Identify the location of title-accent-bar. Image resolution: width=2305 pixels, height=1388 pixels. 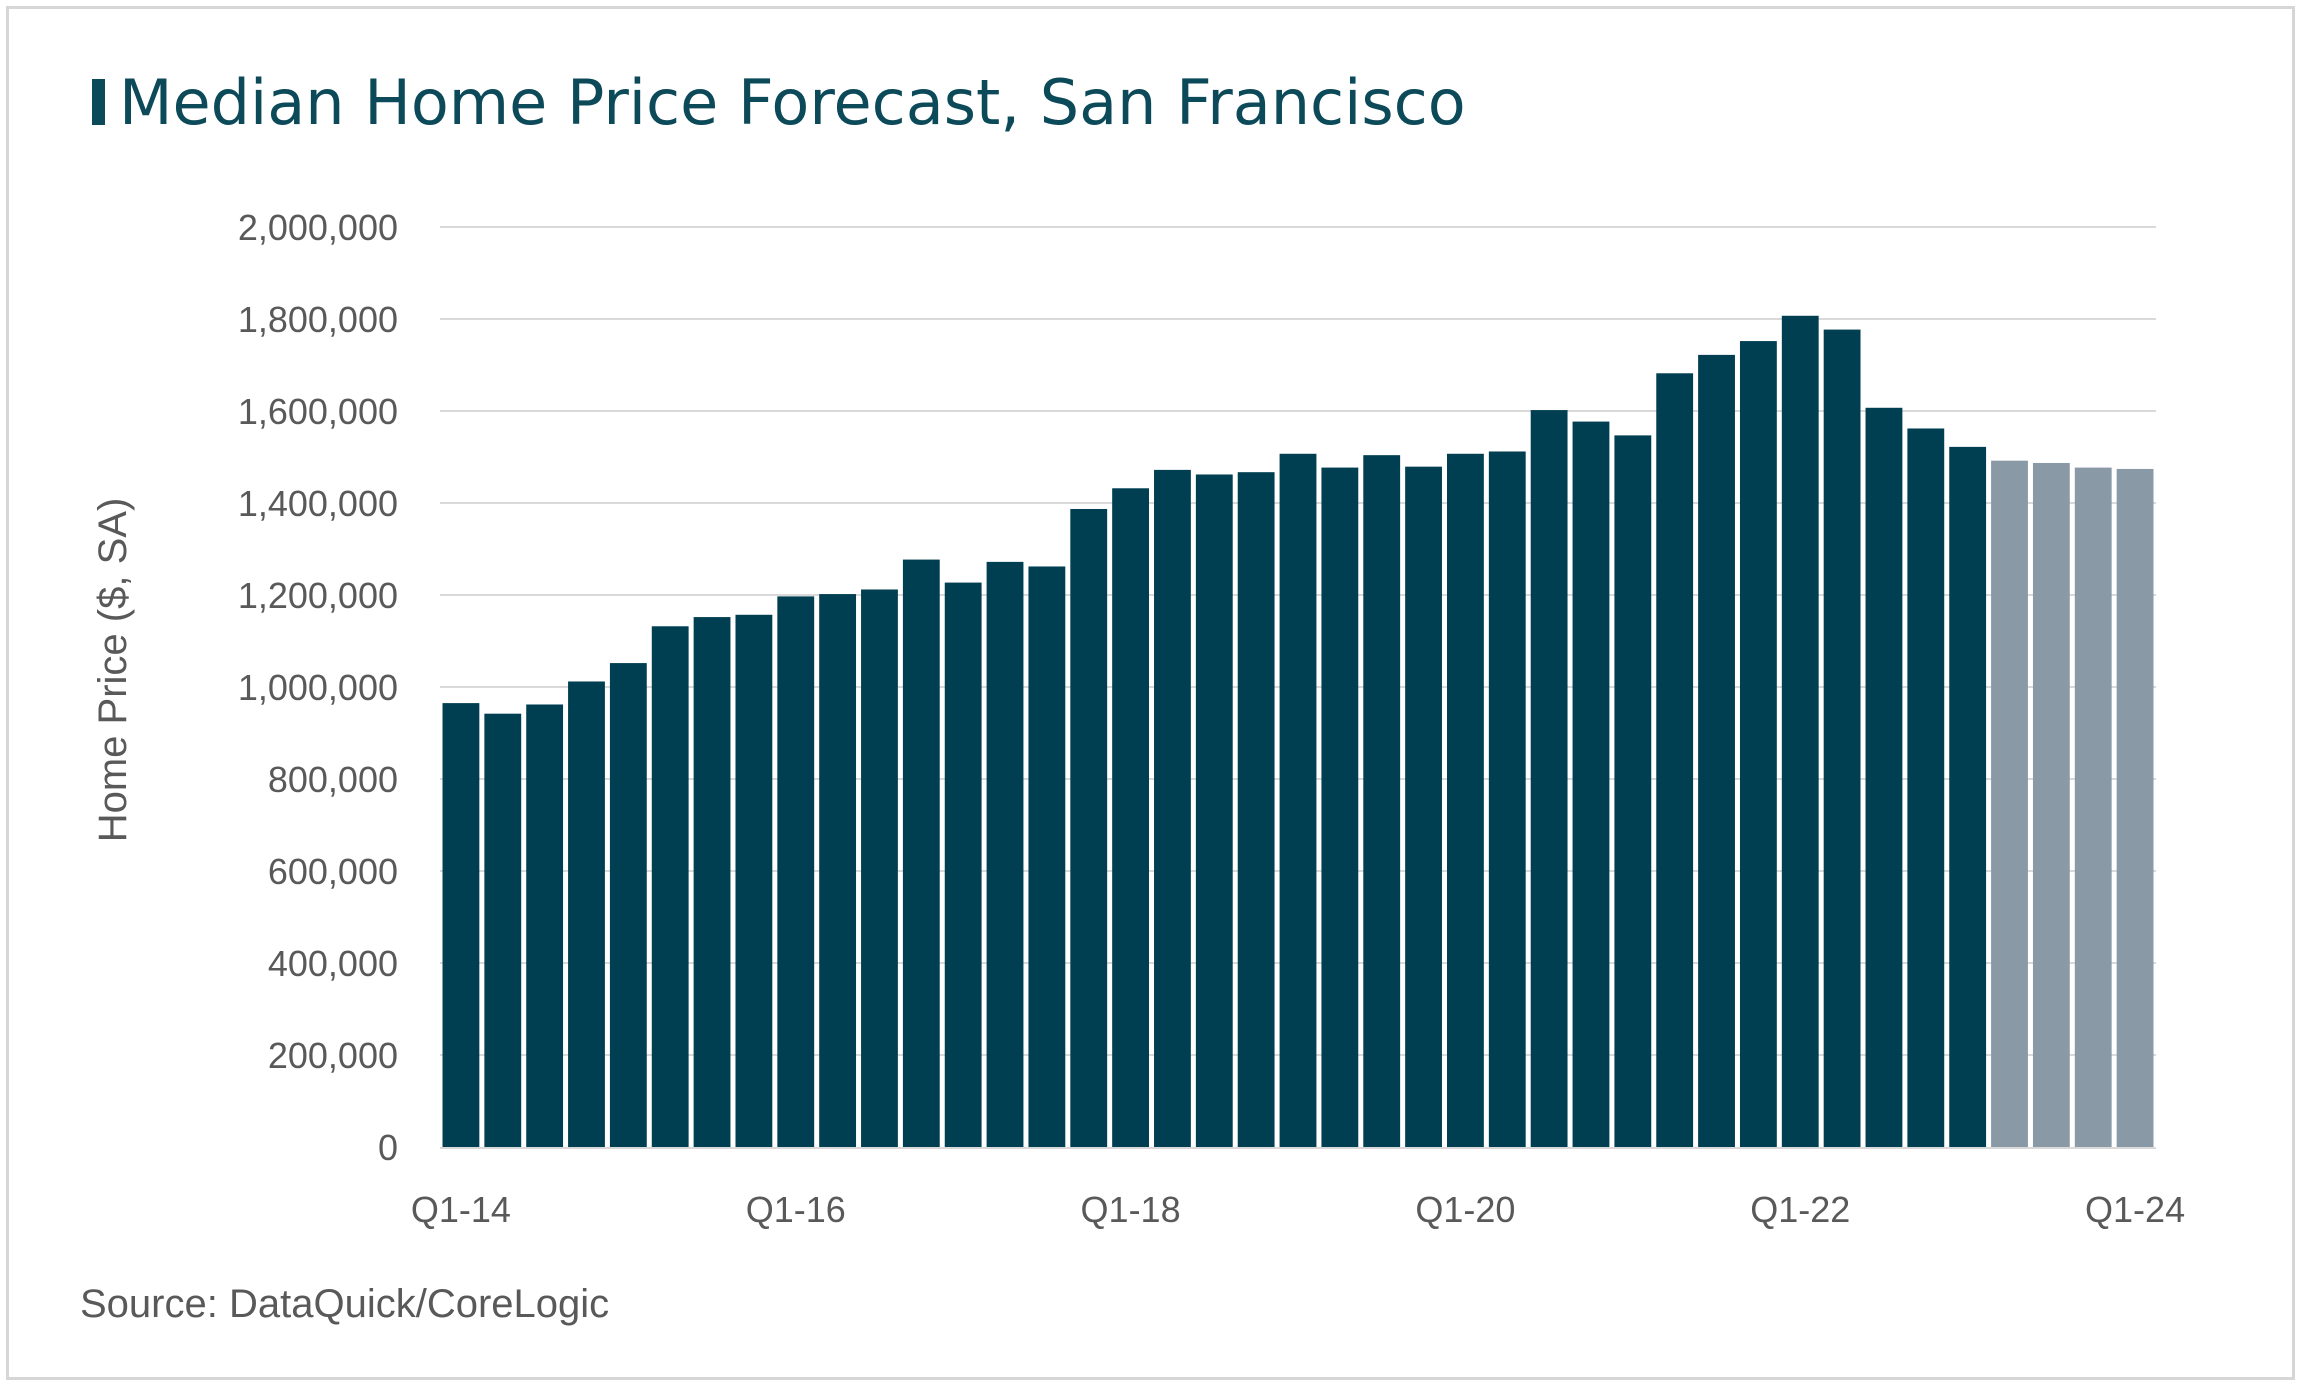
(98, 102).